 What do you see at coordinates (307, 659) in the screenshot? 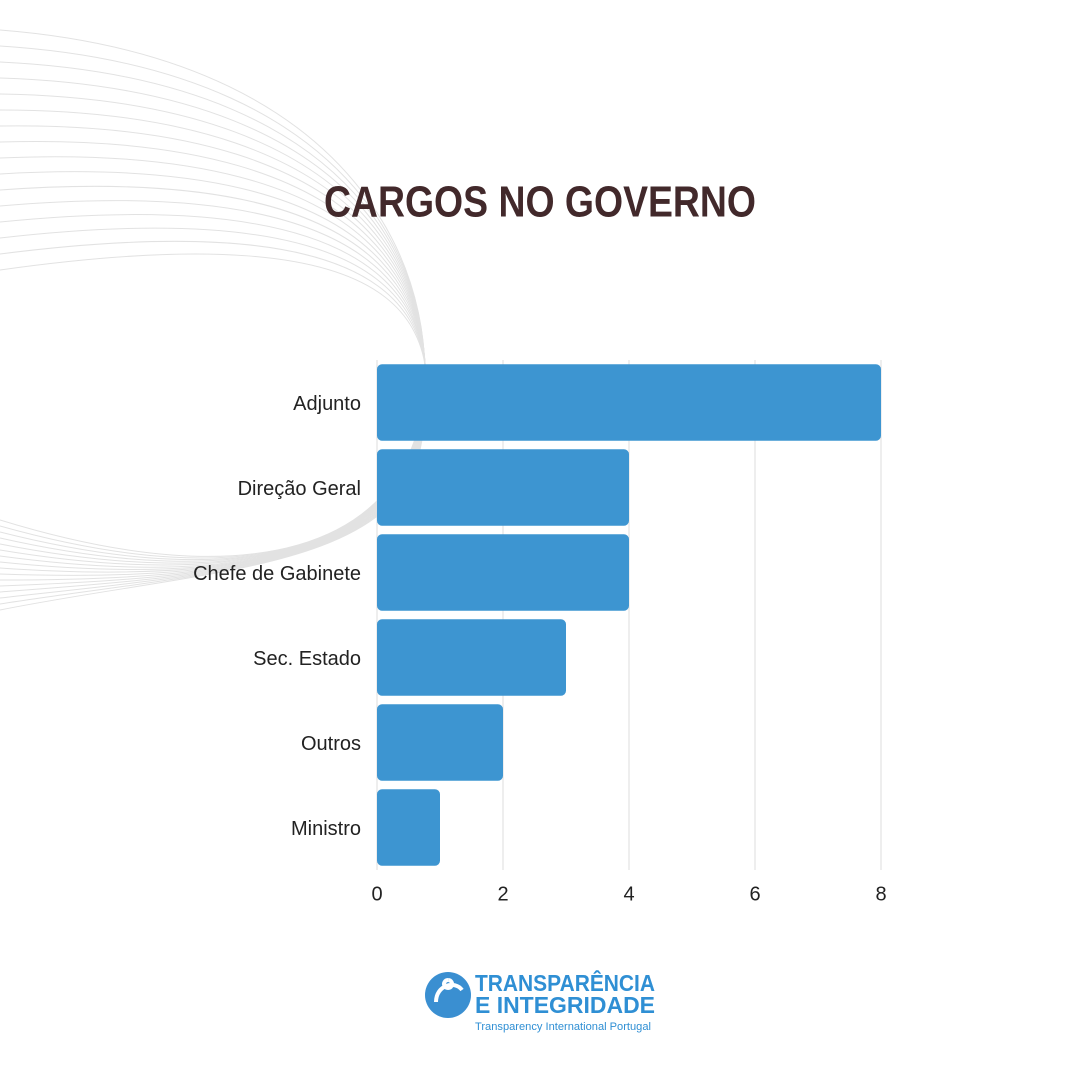
I see `y-tick-label: Sec. Estado` at bounding box center [307, 659].